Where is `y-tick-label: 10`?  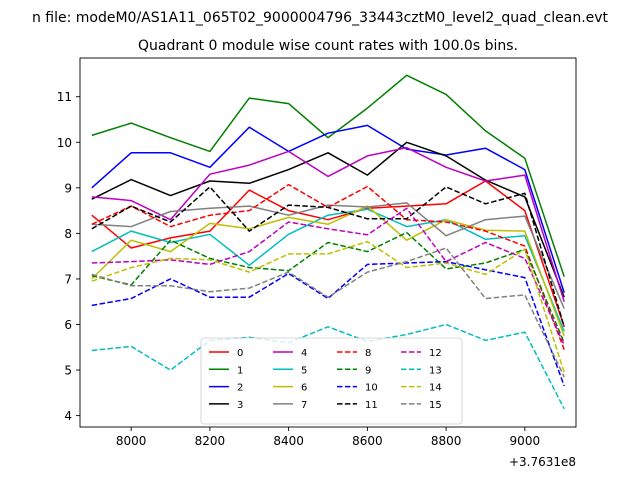
y-tick-label: 10 is located at coordinates (64, 143).